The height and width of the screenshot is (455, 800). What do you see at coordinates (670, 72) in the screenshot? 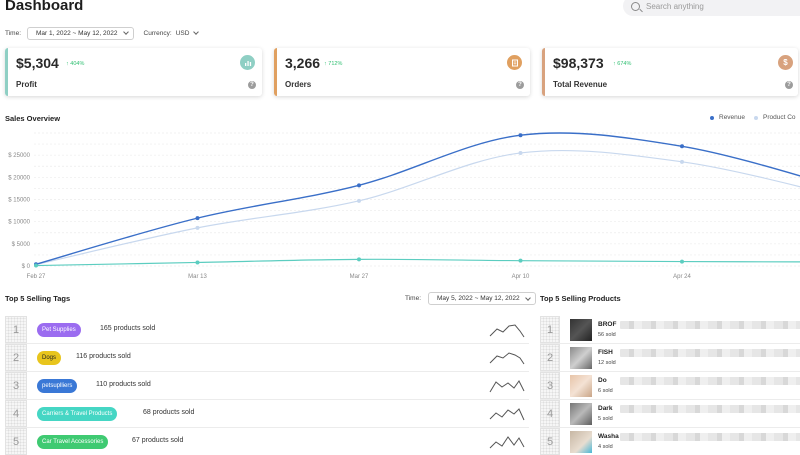
I see `kpi-card-total-revenue: $98,373 ↑ 674% Total Revenue $ ?` at bounding box center [670, 72].